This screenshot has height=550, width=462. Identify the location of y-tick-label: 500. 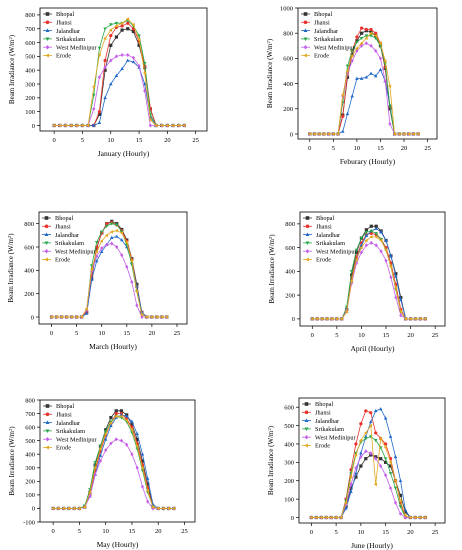
(289, 426).